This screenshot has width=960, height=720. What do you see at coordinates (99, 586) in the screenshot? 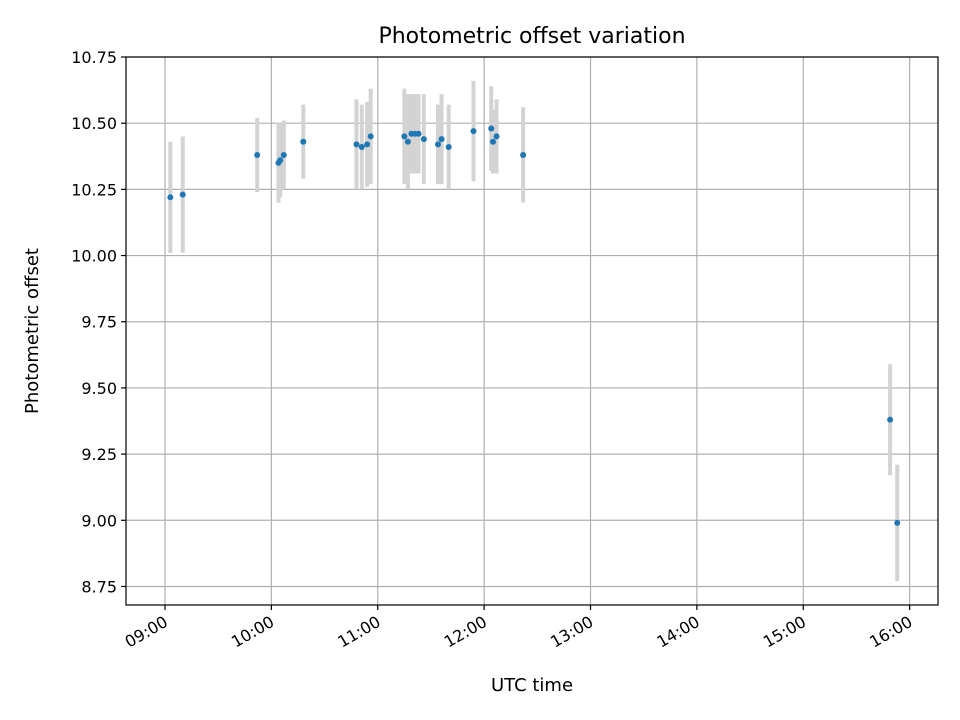
I see `y-tick-label: 8.75` at bounding box center [99, 586].